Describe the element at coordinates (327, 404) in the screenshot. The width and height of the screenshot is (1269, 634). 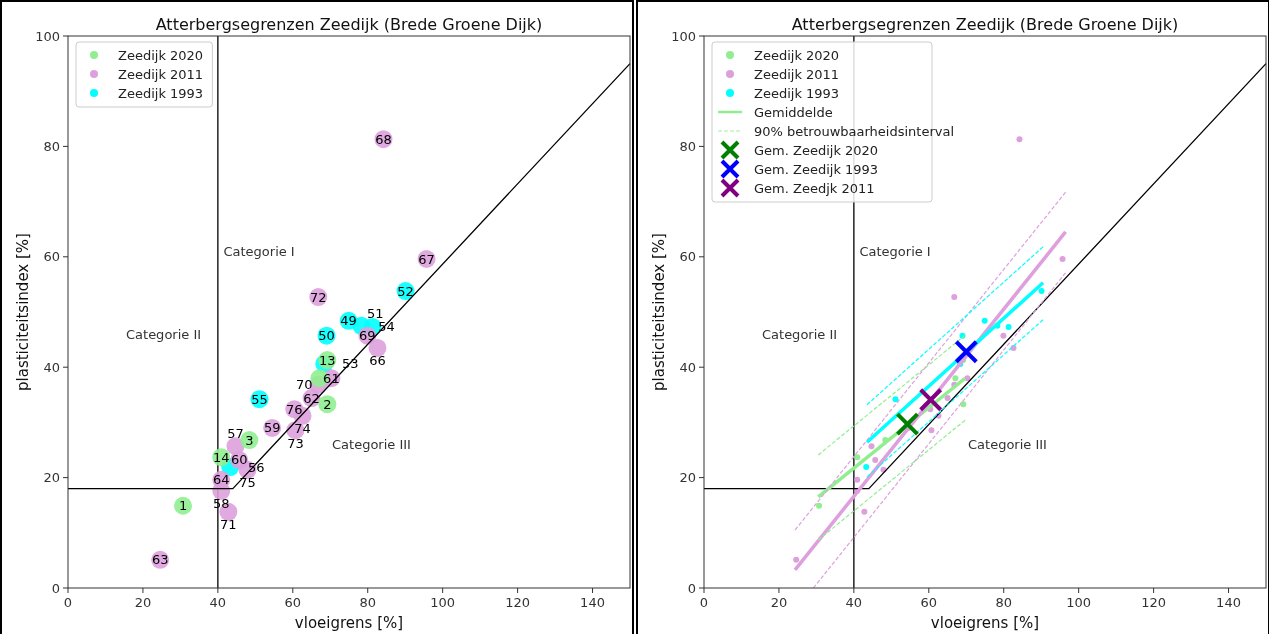
I see `annotation: 2` at that location.